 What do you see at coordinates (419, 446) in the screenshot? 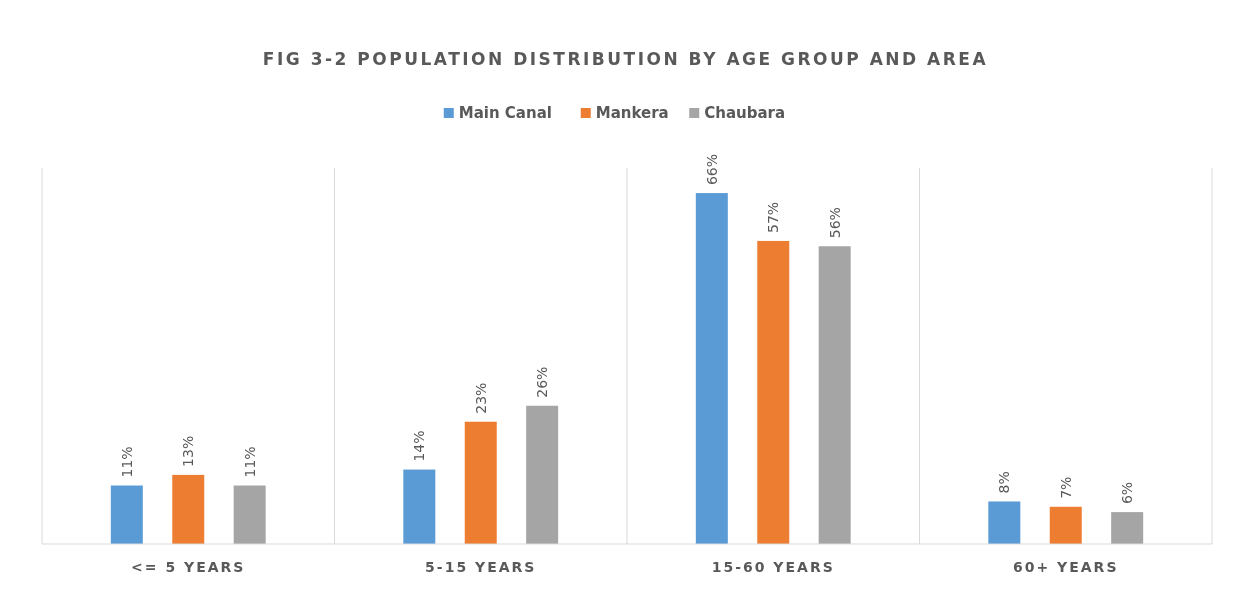
I see `data-label: 14%` at bounding box center [419, 446].